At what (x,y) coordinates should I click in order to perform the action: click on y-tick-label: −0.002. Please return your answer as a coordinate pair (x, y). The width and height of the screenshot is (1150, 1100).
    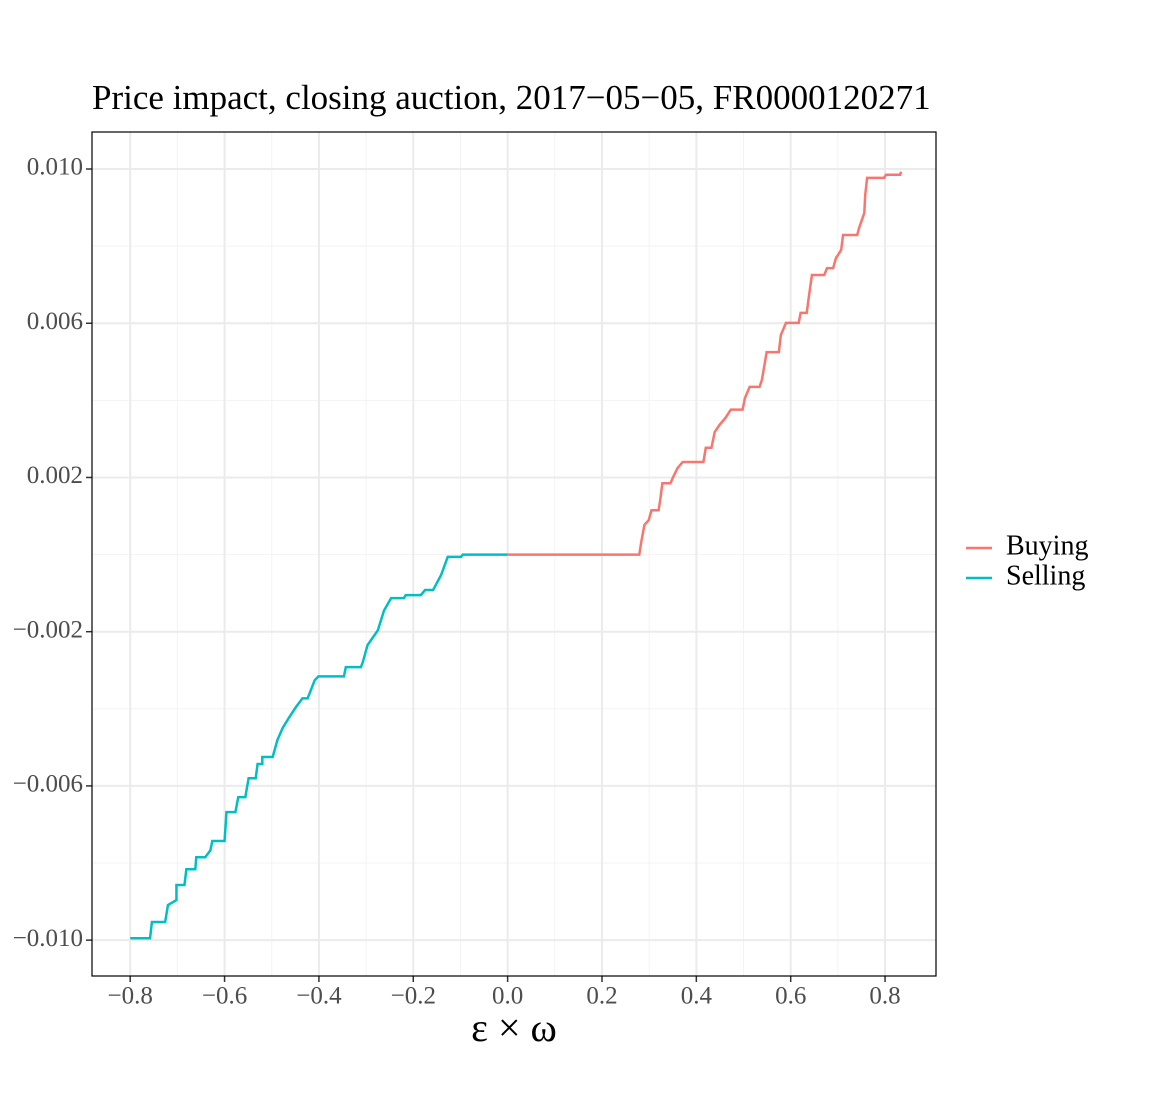
    Looking at the image, I should click on (48, 629).